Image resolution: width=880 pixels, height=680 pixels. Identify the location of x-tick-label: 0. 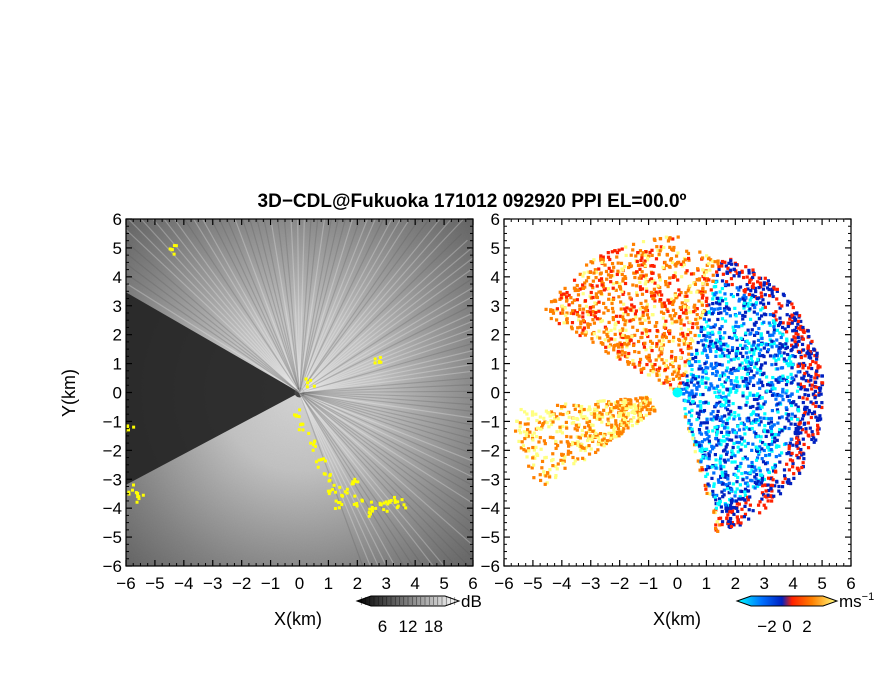
(677, 583).